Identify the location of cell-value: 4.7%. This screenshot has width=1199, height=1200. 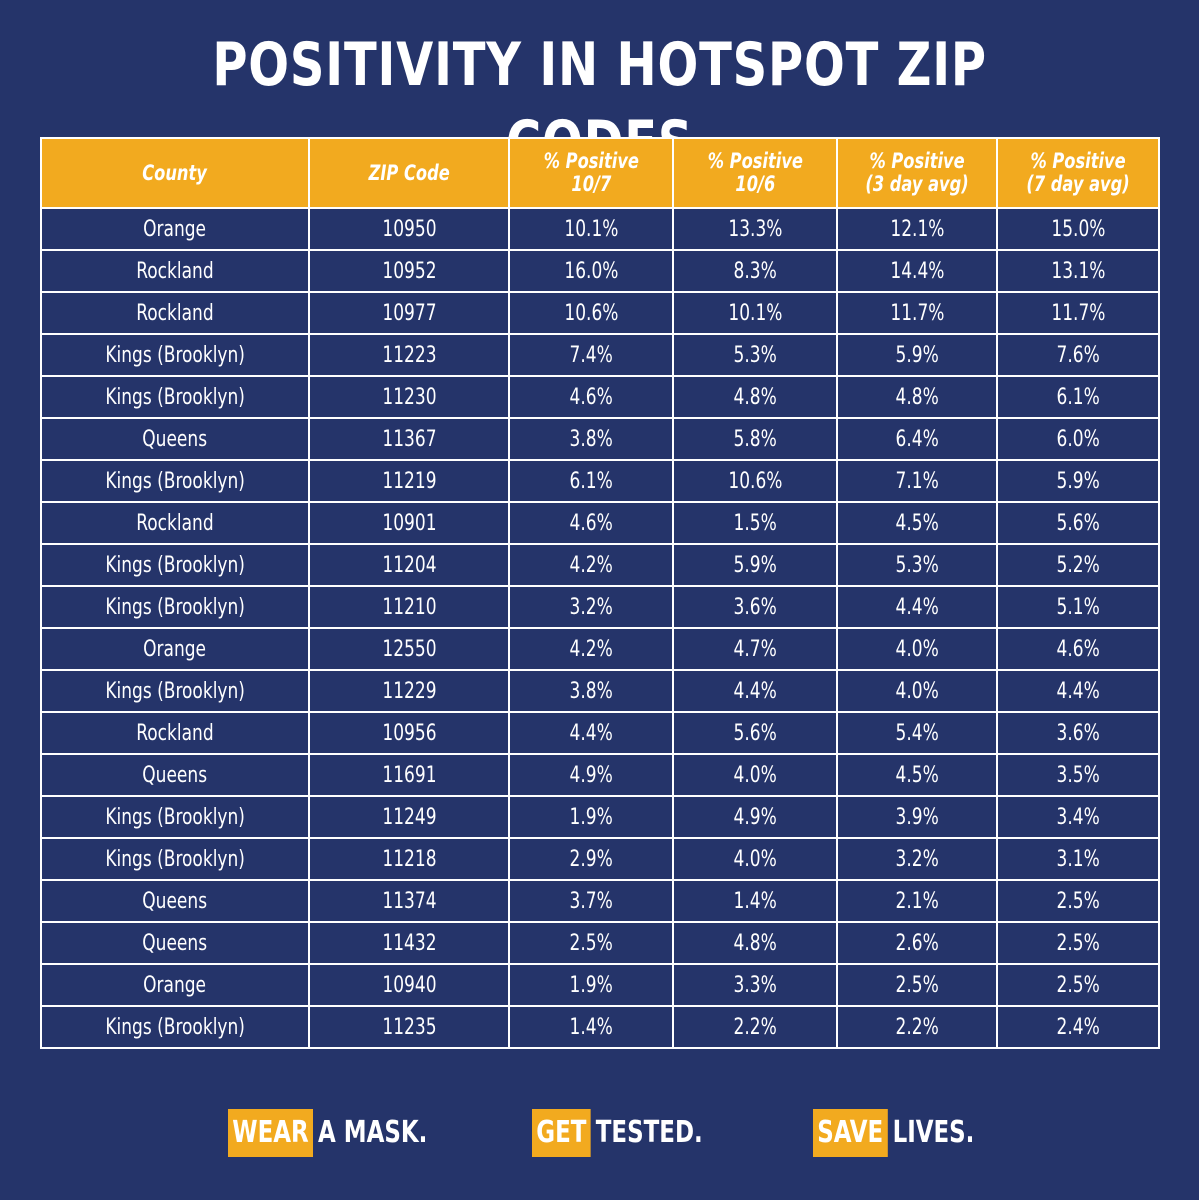
(755, 649).